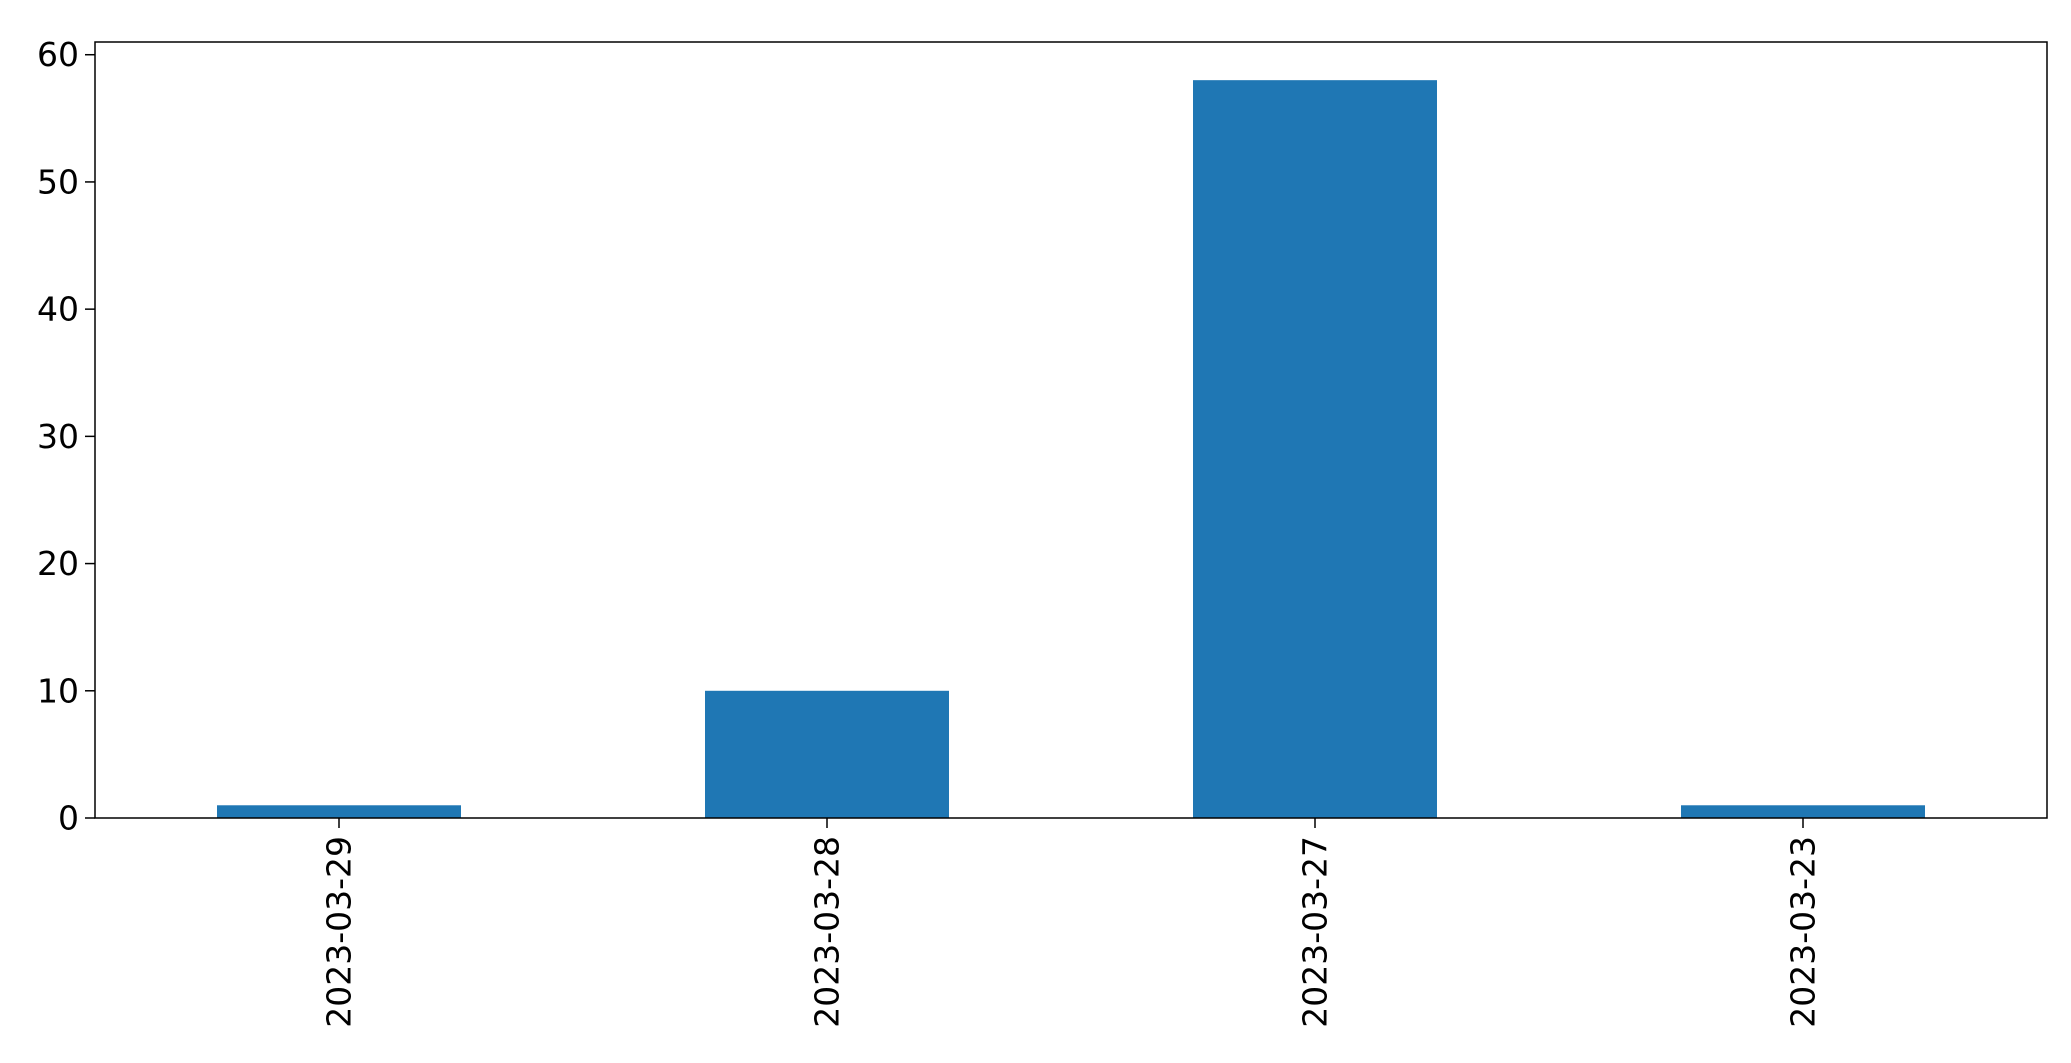  Describe the element at coordinates (58, 181) in the screenshot. I see `y-tick-label: 50` at that location.